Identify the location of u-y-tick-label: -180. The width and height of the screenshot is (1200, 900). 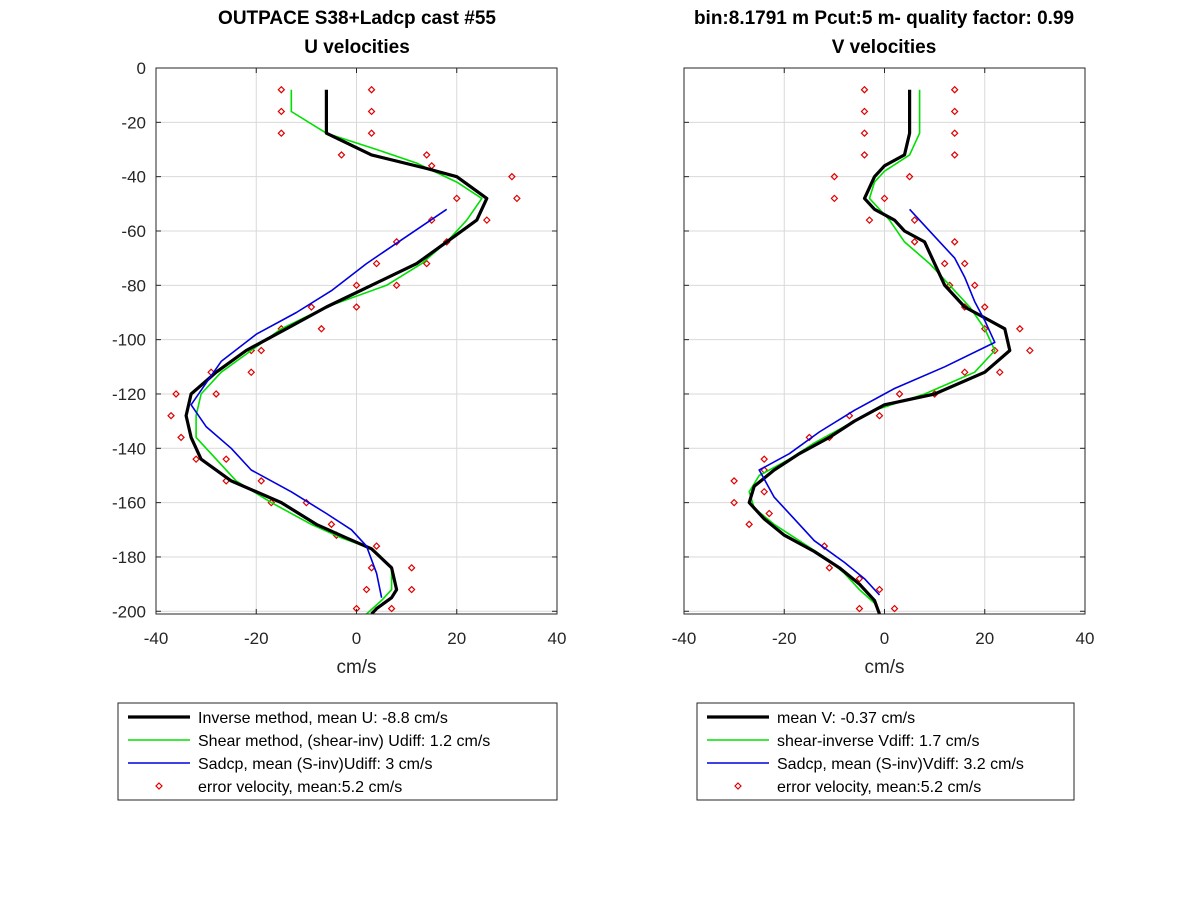
(129, 557).